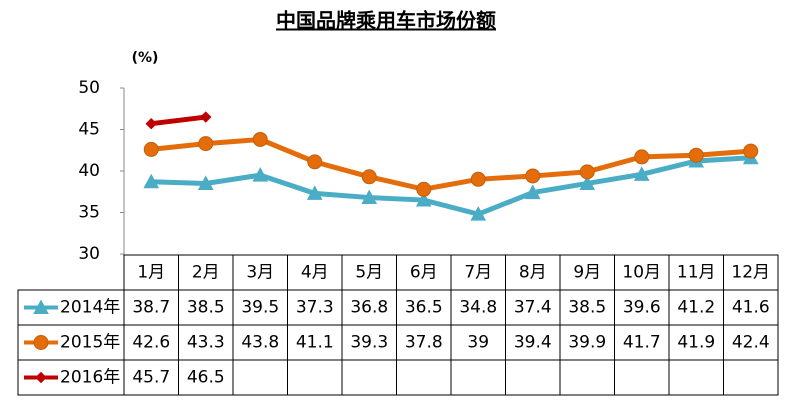  Describe the element at coordinates (151, 273) in the screenshot. I see `x-tick-label: 1月` at that location.